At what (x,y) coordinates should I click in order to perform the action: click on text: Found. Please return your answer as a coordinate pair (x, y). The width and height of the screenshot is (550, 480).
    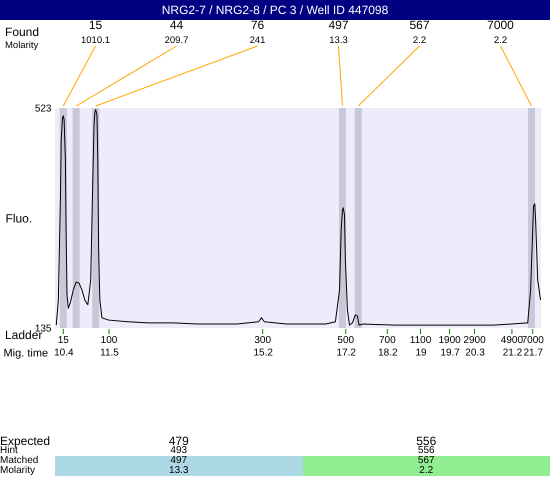
    Looking at the image, I should click on (22, 32).